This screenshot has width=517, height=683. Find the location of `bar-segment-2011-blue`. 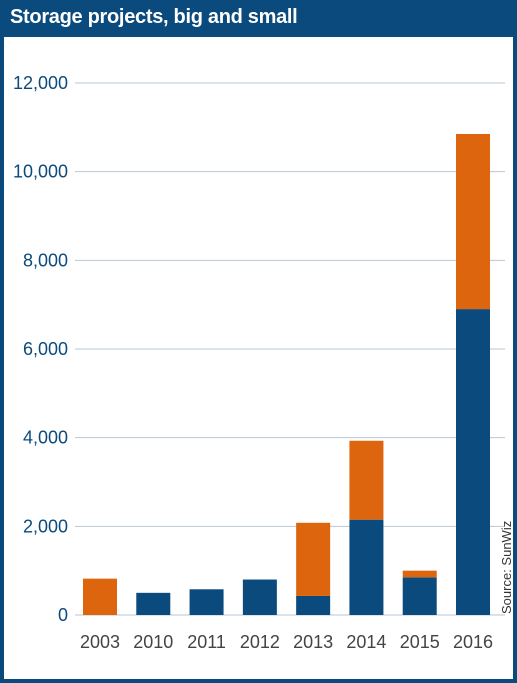

bar-segment-2011-blue is located at coordinates (206, 602).